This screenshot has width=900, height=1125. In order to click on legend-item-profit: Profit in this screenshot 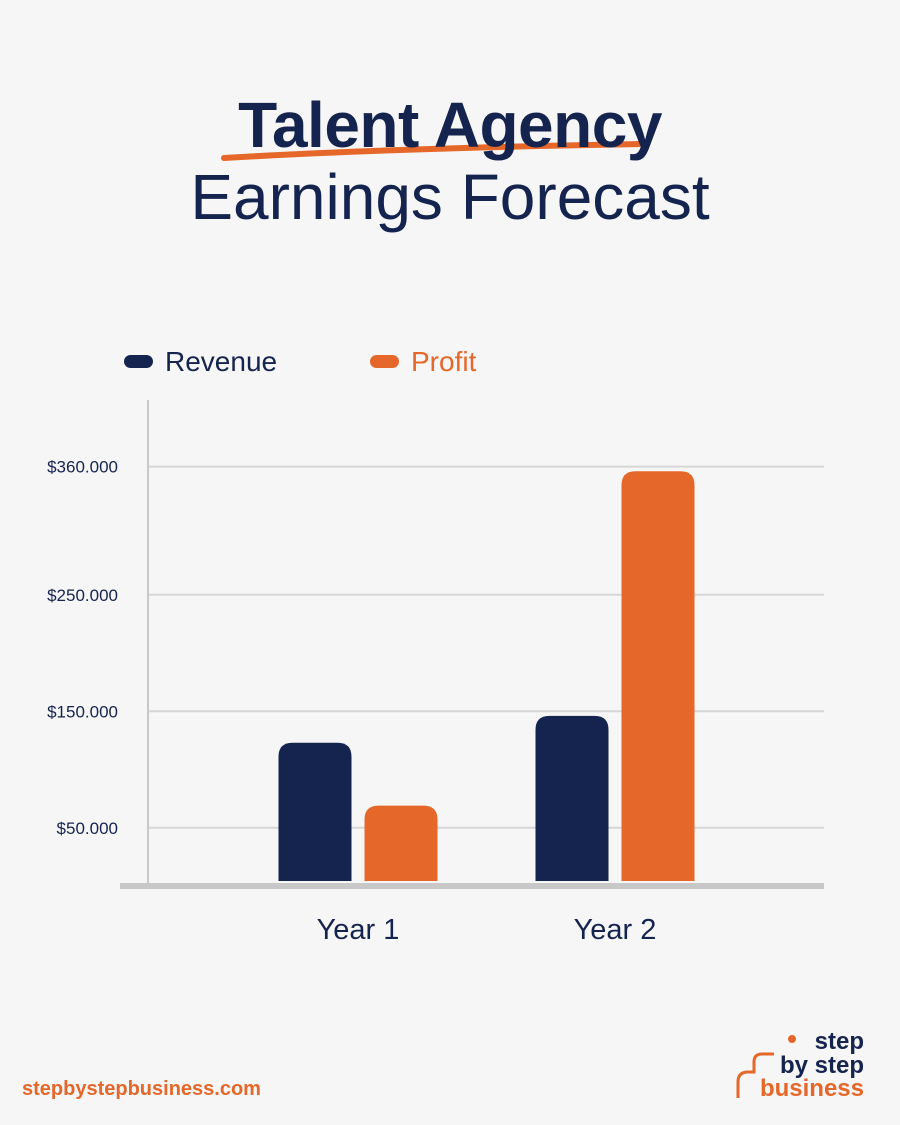, I will do `click(423, 362)`.